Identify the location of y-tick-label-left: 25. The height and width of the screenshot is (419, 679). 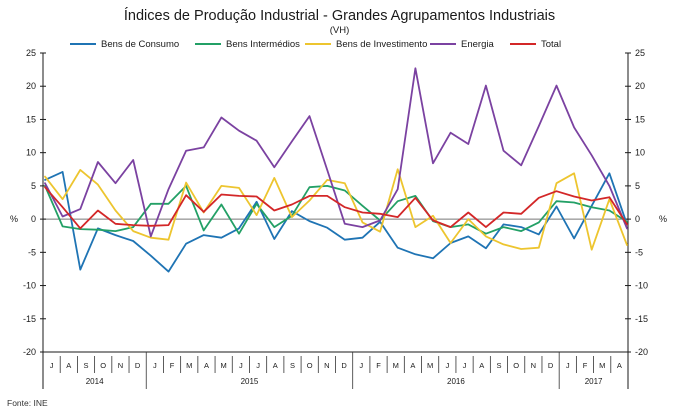
(31, 53).